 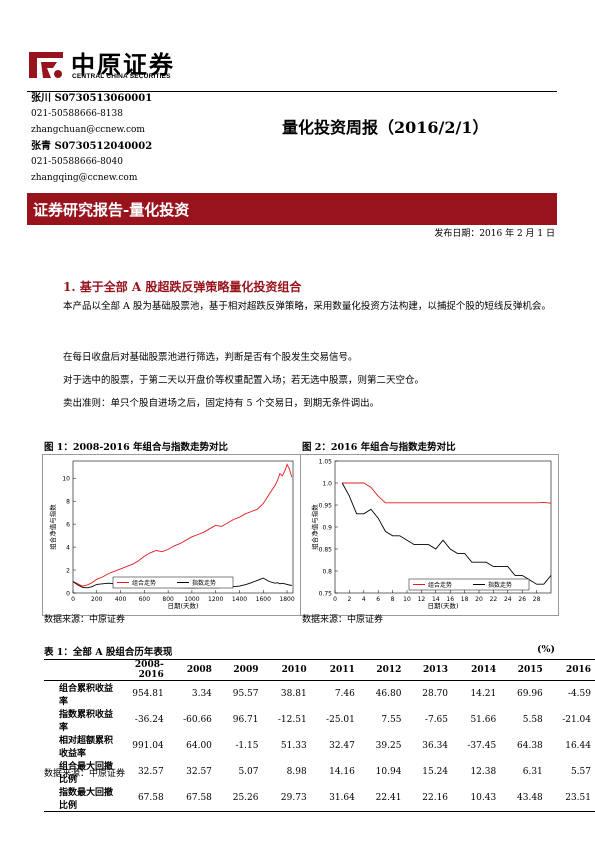 I want to click on y-tick-label: 8, so click(x=68, y=502).